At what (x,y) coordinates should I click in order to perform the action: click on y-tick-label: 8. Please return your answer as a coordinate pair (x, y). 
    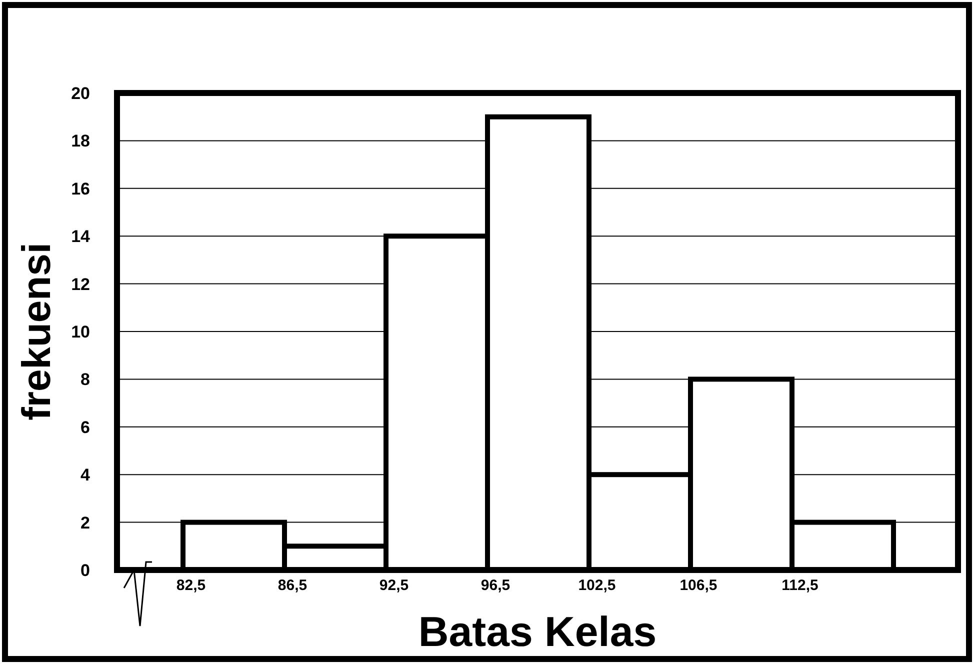
    Looking at the image, I should click on (85, 380).